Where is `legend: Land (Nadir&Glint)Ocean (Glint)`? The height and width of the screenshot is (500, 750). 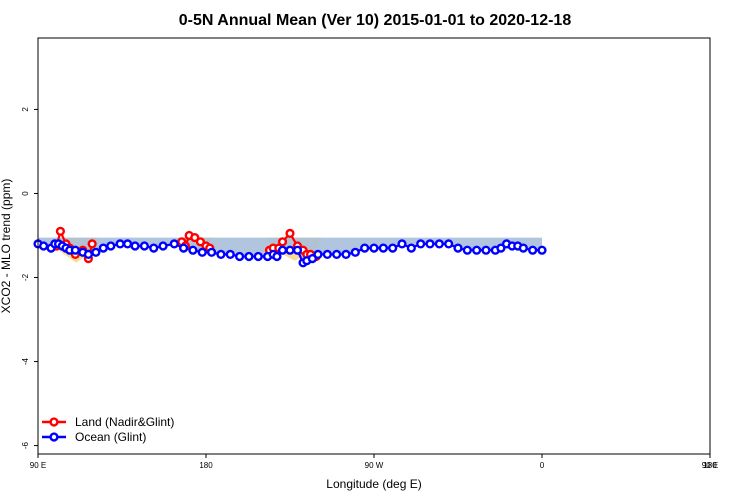 legend: Land (Nadir&Glint)Ocean (Glint) is located at coordinates (108, 429).